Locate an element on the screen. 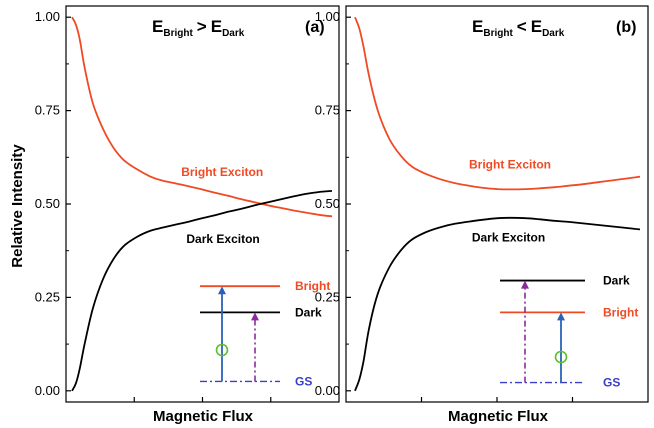 The height and width of the screenshot is (428, 654). panel-a-title-lhs-sub: Bright is located at coordinates (178, 33).